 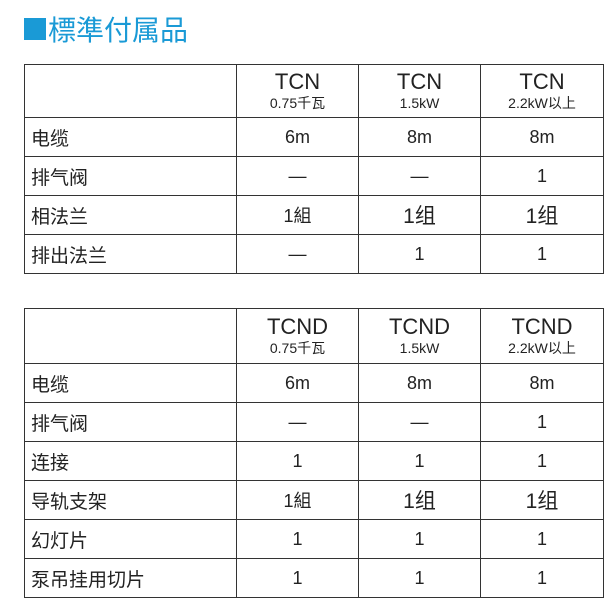 I want to click on table-row: 排出法兰 —1 1, so click(x=314, y=254).